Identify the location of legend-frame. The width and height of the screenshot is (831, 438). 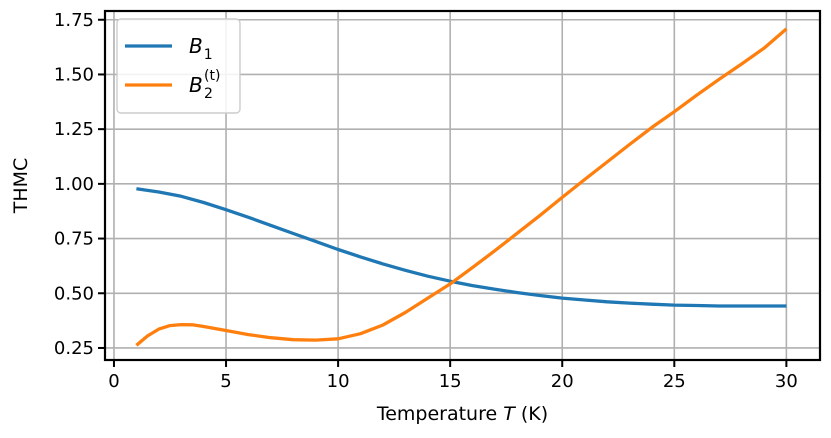
(178, 66).